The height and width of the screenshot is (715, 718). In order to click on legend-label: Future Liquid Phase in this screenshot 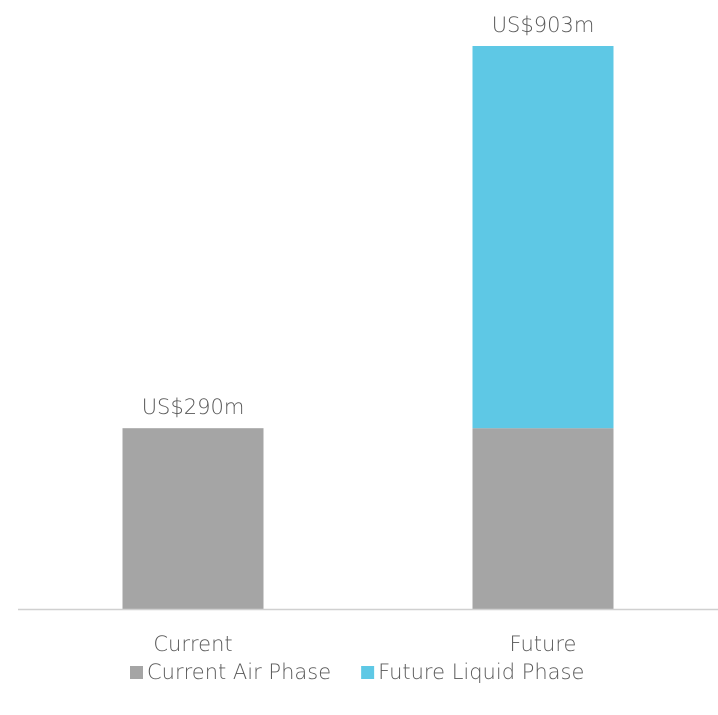, I will do `click(481, 672)`.